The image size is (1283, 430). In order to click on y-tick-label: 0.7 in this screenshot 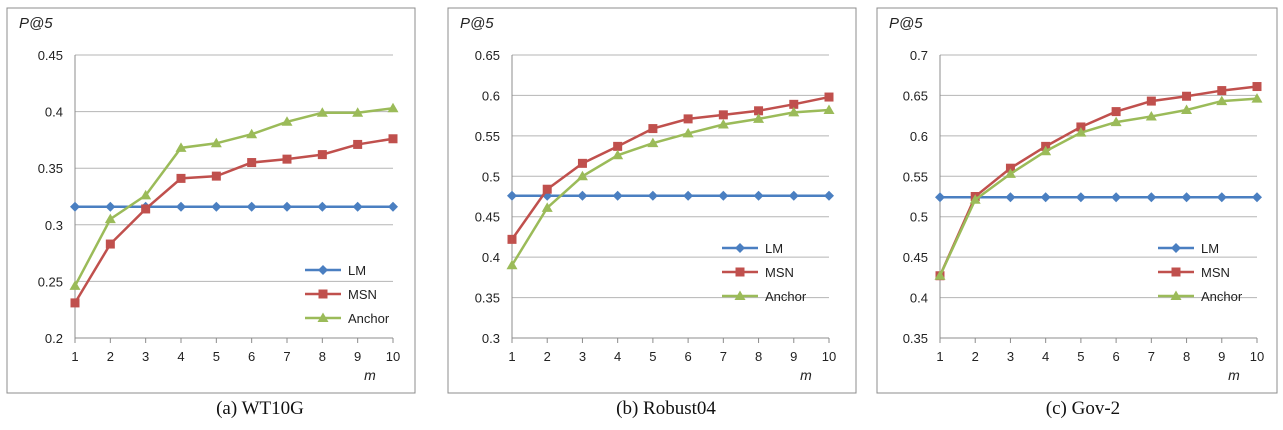, I will do `click(919, 55)`.